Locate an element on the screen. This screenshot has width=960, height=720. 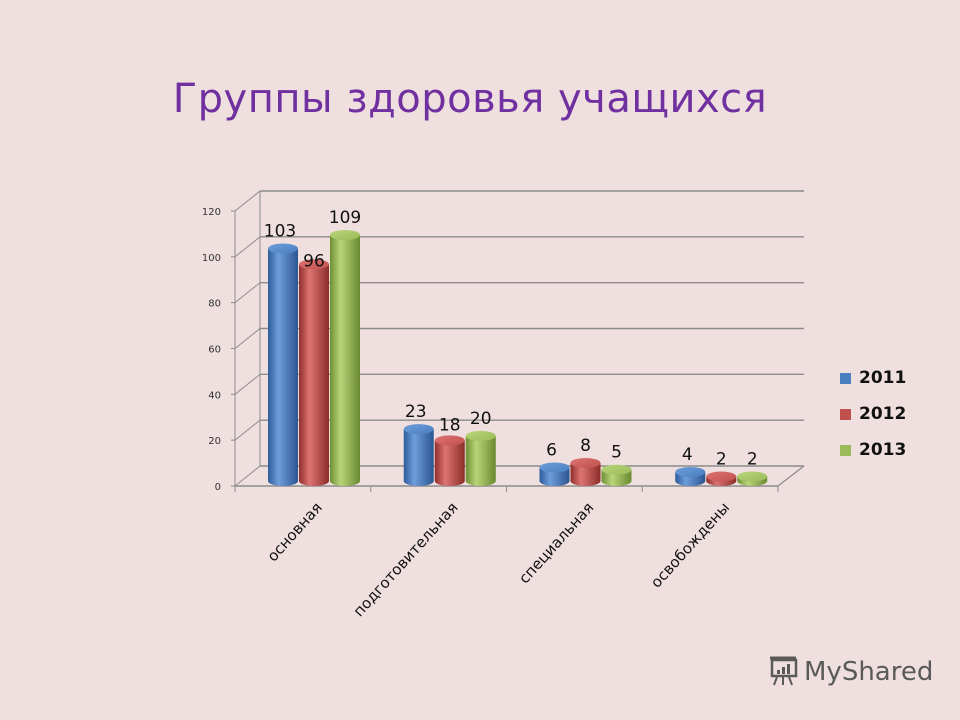
data-label: 96 is located at coordinates (314, 261).